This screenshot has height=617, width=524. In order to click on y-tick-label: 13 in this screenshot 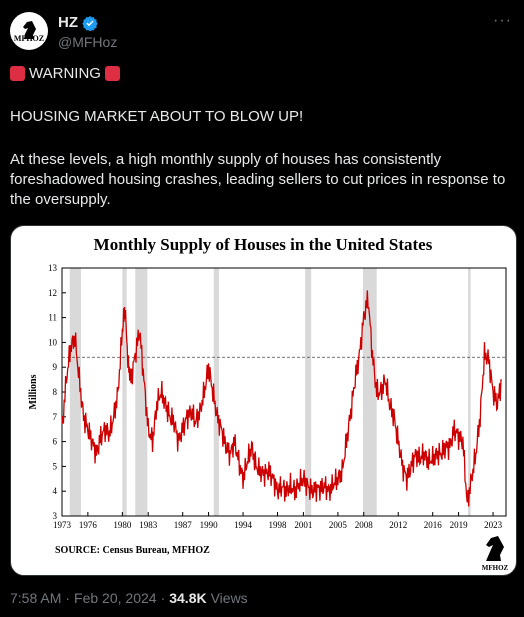, I will do `click(53, 268)`.